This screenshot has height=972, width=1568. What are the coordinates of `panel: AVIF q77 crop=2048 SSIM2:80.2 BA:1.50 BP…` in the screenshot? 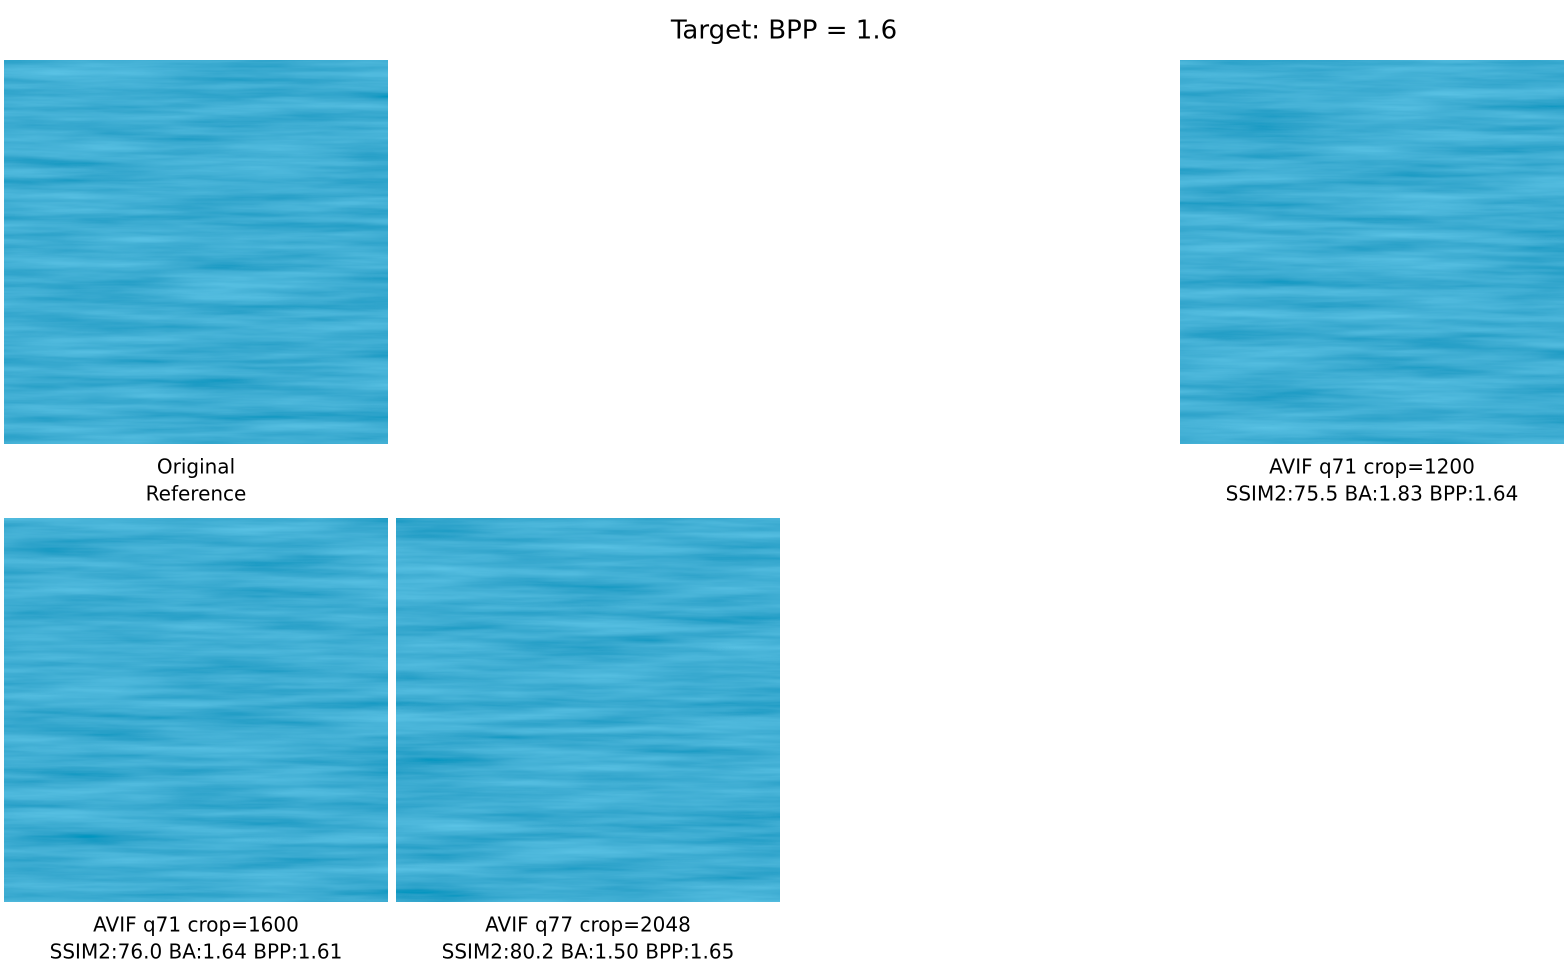 It's located at (588, 741).